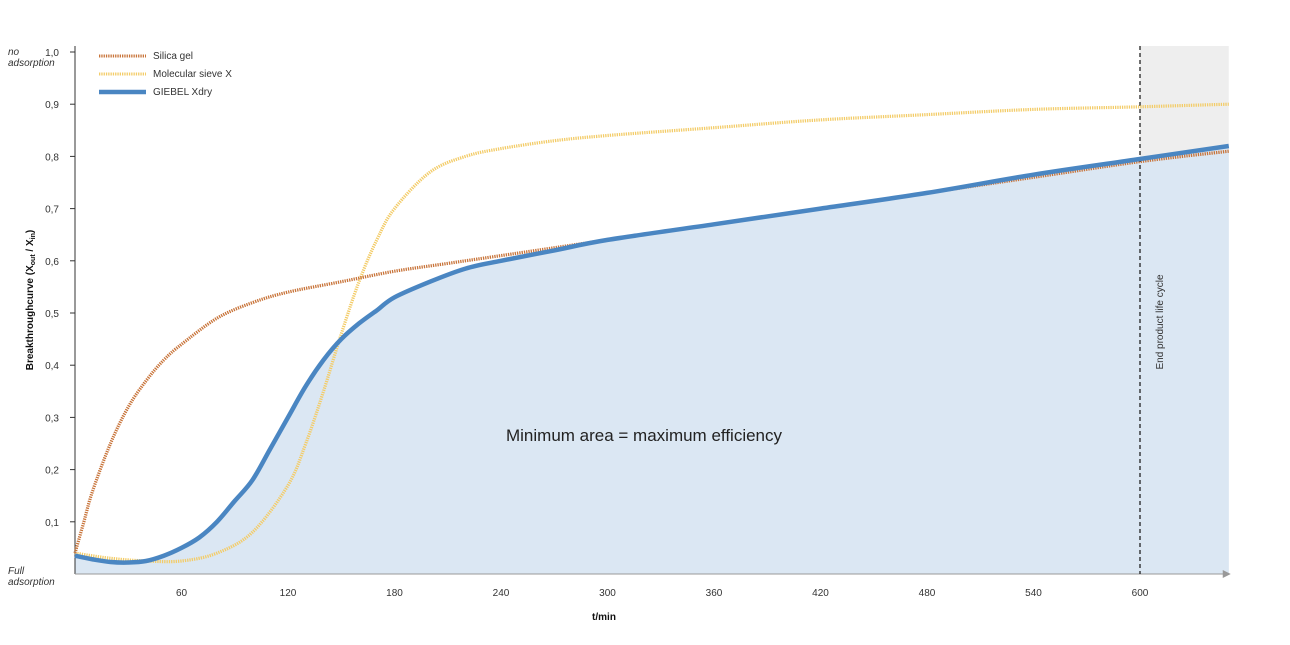  Describe the element at coordinates (52, 53) in the screenshot. I see `y-tick-label: 1,0` at that location.